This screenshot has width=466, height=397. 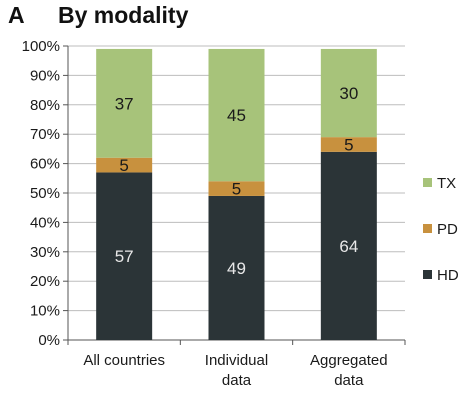 I want to click on data-label-tx: 45, so click(x=236, y=115).